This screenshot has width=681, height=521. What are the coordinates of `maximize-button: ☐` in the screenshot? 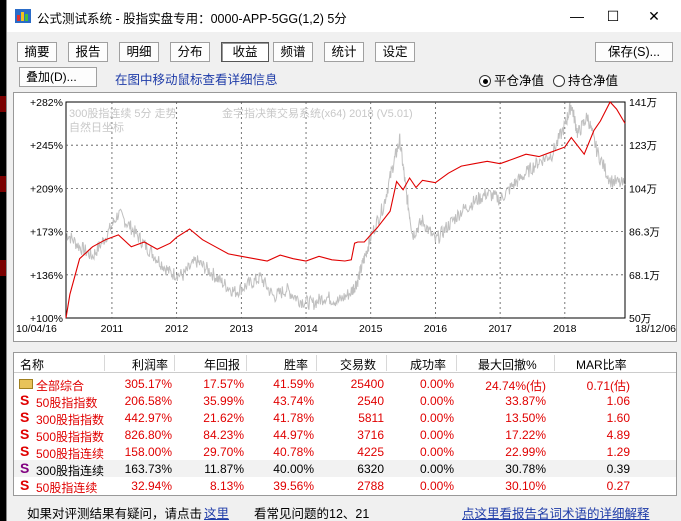 It's located at (613, 16).